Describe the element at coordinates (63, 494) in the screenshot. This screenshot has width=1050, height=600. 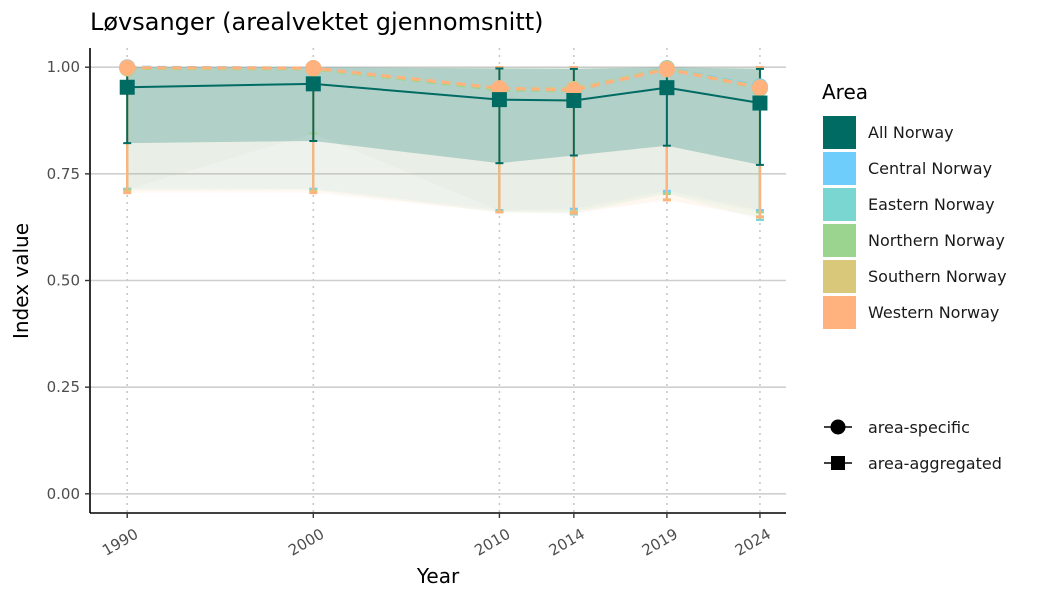
I see `y-tick-label-0: 0.00` at that location.